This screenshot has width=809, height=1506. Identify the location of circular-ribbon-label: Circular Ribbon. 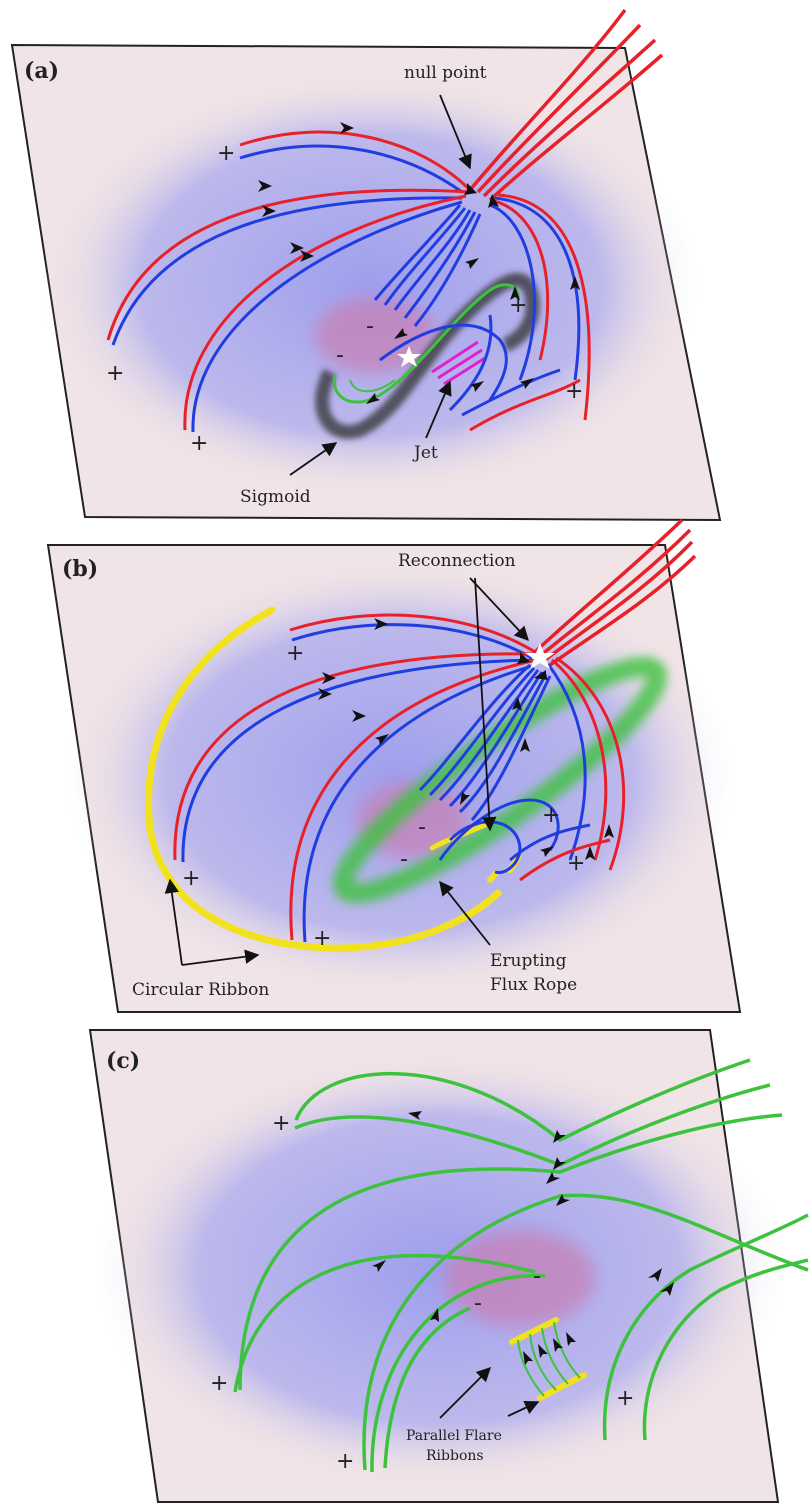
(200, 990).